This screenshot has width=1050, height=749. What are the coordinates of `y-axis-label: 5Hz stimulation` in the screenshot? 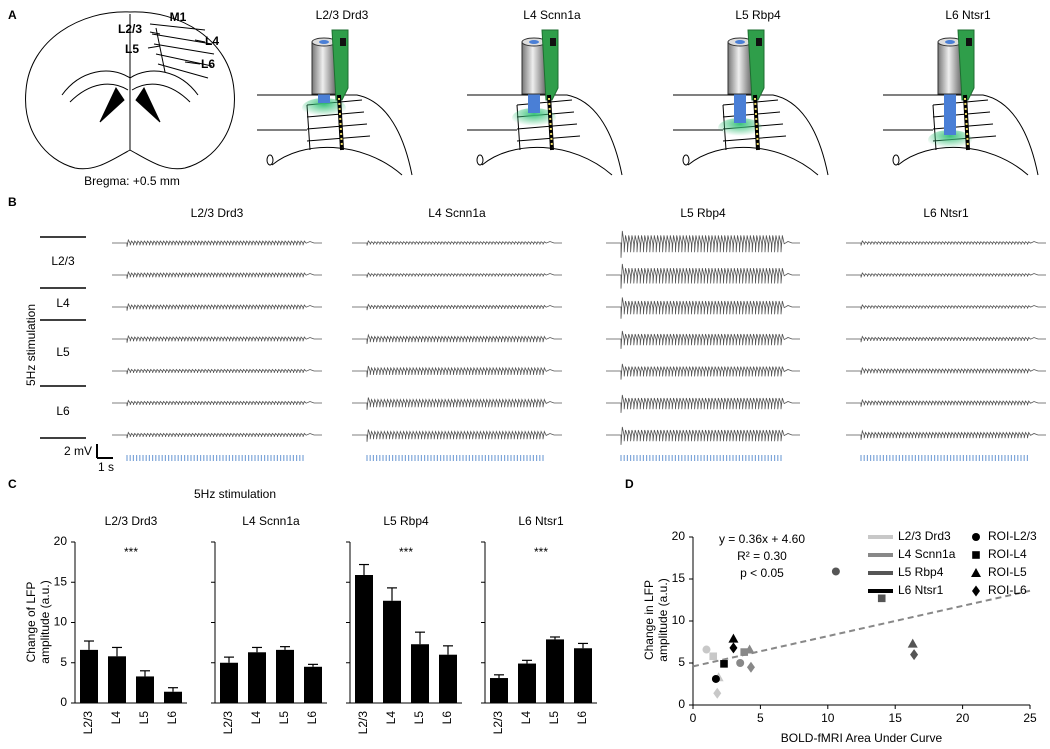 It's located at (31, 345).